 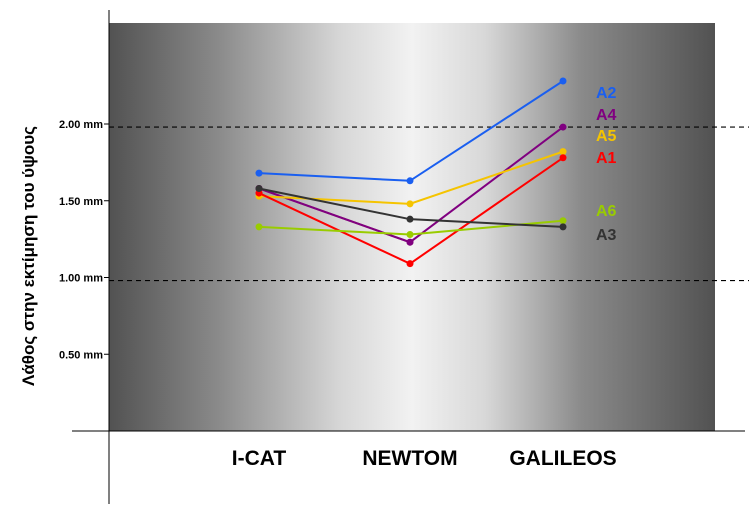 I want to click on x-category-label: NEWTOM, so click(x=409, y=458).